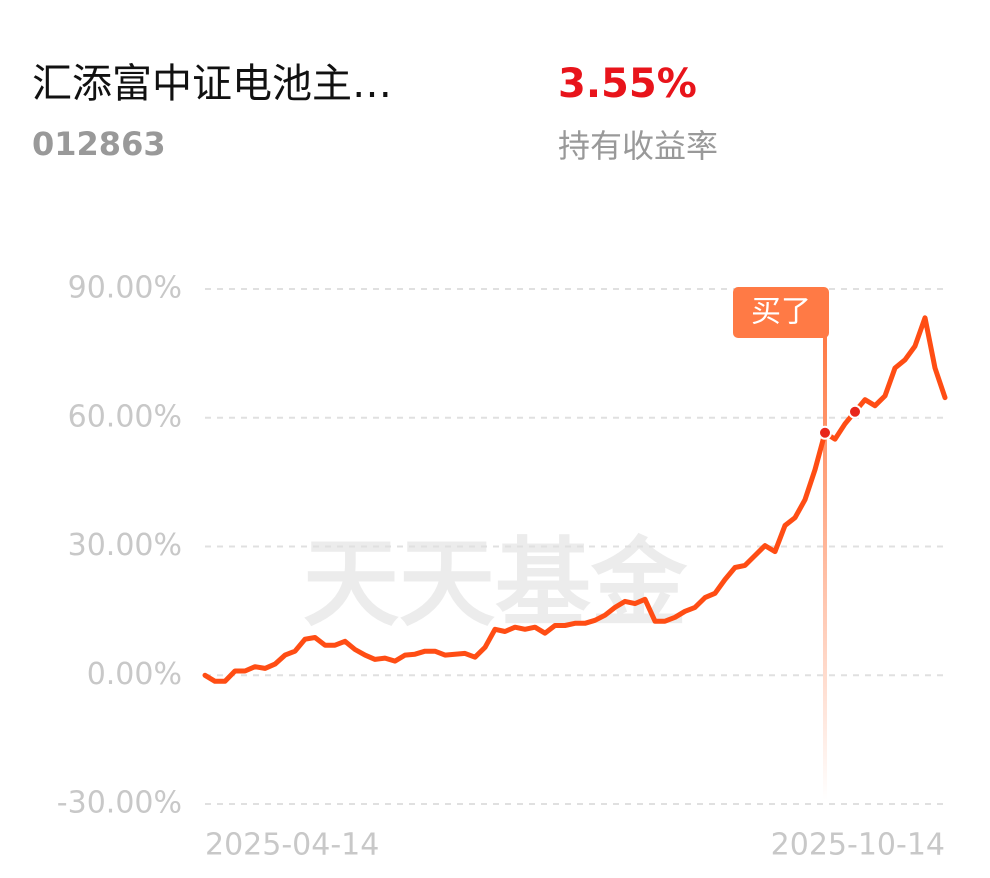 This screenshot has width=990, height=878. Describe the element at coordinates (119, 803) in the screenshot. I see `y-tick-label: -30.00%` at that location.